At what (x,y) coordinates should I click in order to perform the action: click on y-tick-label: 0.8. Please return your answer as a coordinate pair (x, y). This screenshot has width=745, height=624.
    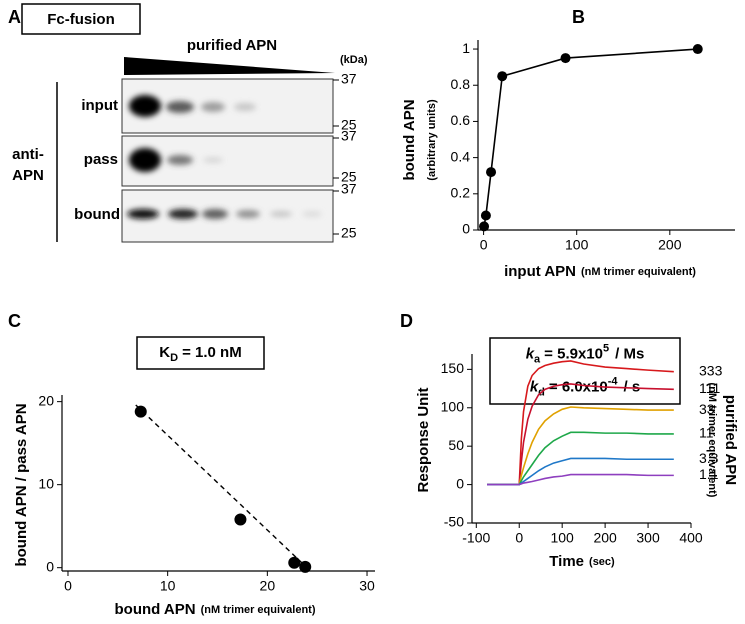
    Looking at the image, I should click on (461, 84).